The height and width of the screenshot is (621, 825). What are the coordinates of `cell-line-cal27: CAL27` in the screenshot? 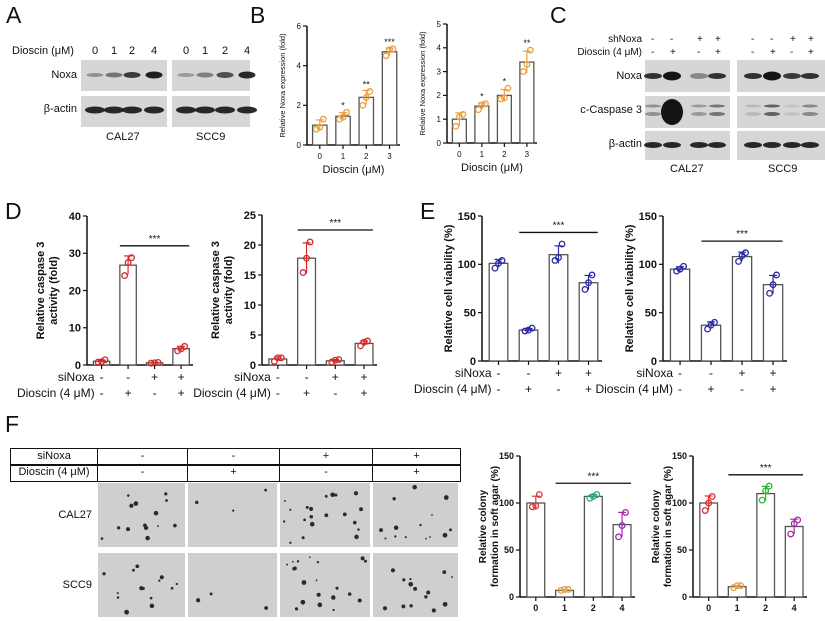 It's located at (123, 137).